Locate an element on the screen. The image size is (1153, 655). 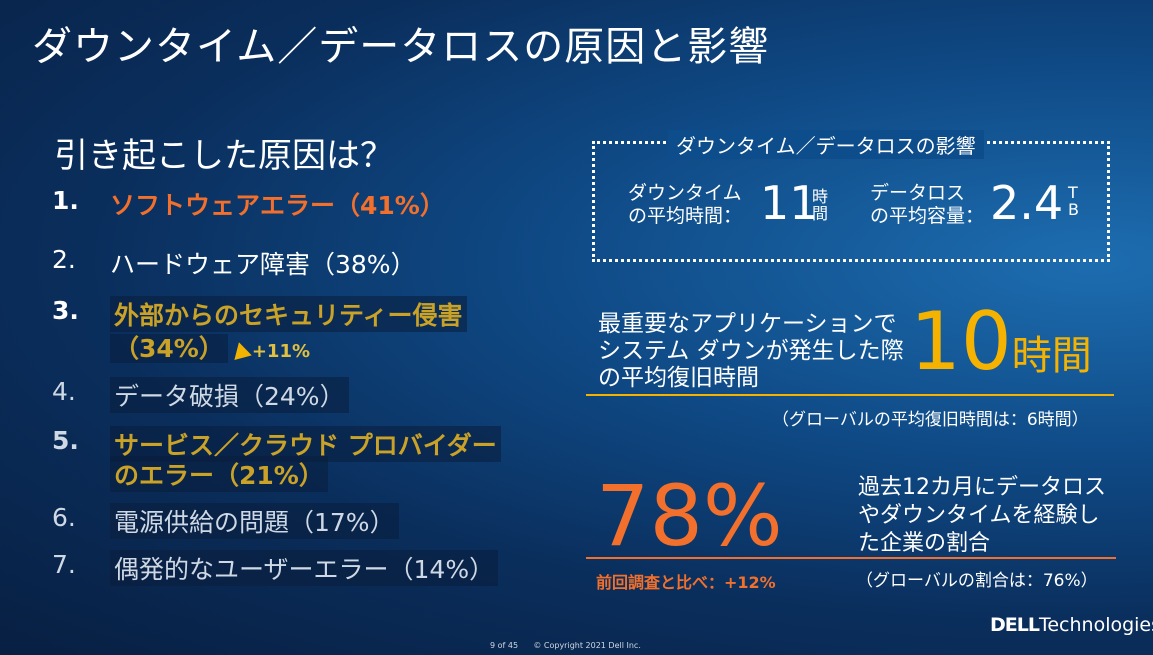
cause-label-line2: （34%） is located at coordinates (169, 348).